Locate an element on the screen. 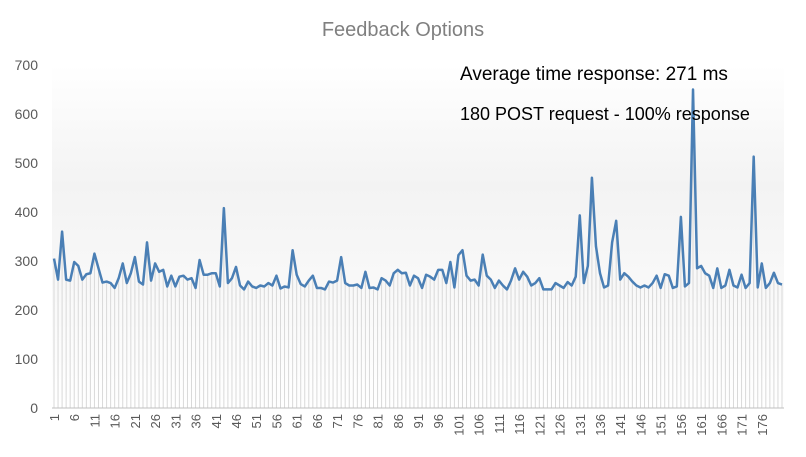 This screenshot has height=457, width=806. x-tick-label: 21 is located at coordinates (135, 421).